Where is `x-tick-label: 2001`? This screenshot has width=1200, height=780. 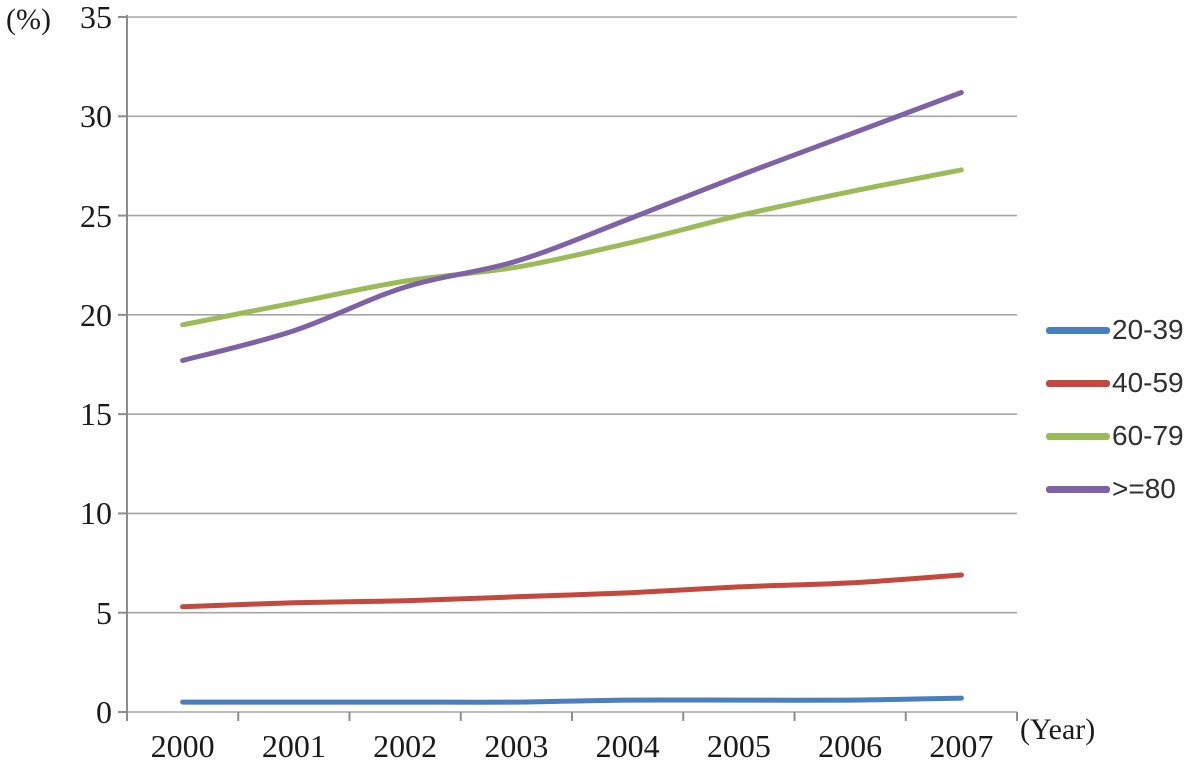 x-tick-label: 2001 is located at coordinates (293, 746).